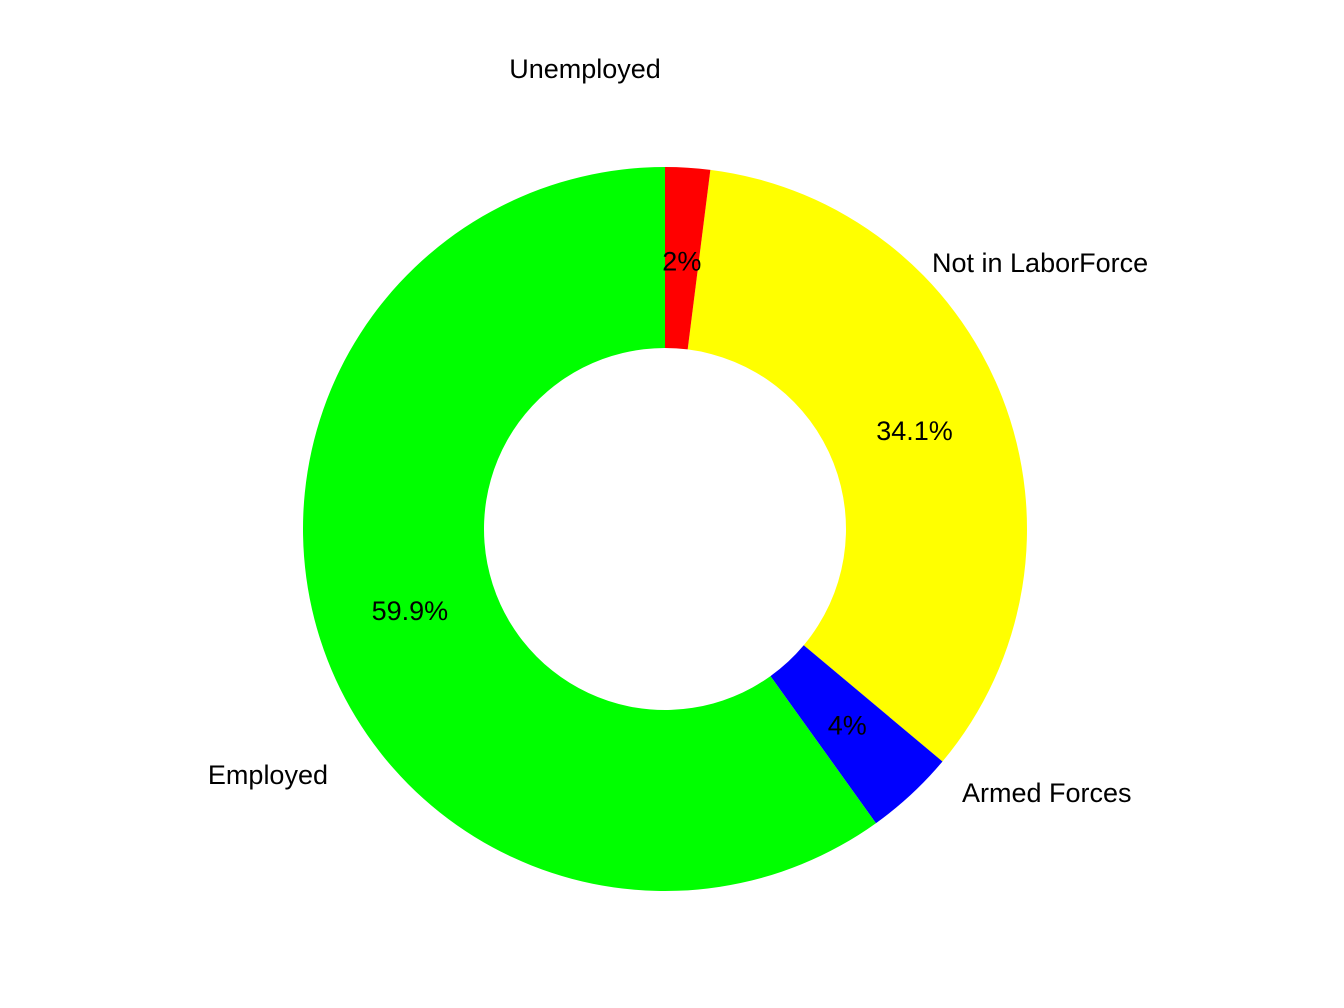 This screenshot has height=1008, width=1344. What do you see at coordinates (268, 775) in the screenshot?
I see `category-label-employed: Employed` at bounding box center [268, 775].